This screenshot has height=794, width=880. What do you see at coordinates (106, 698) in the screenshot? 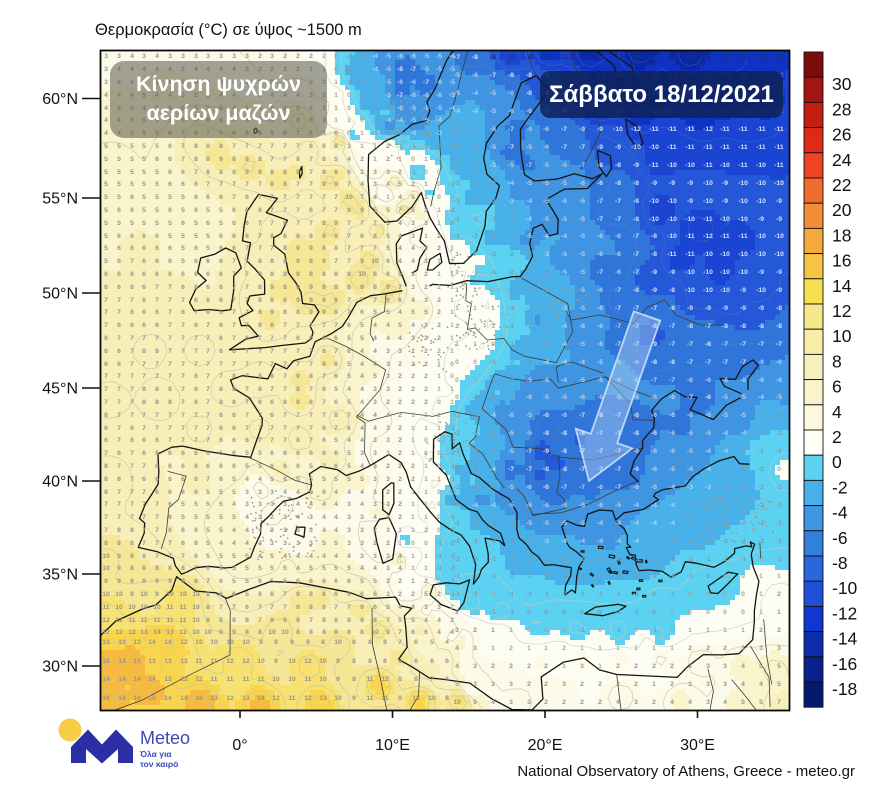
I see `svg-text: 16` at bounding box center [106, 698].